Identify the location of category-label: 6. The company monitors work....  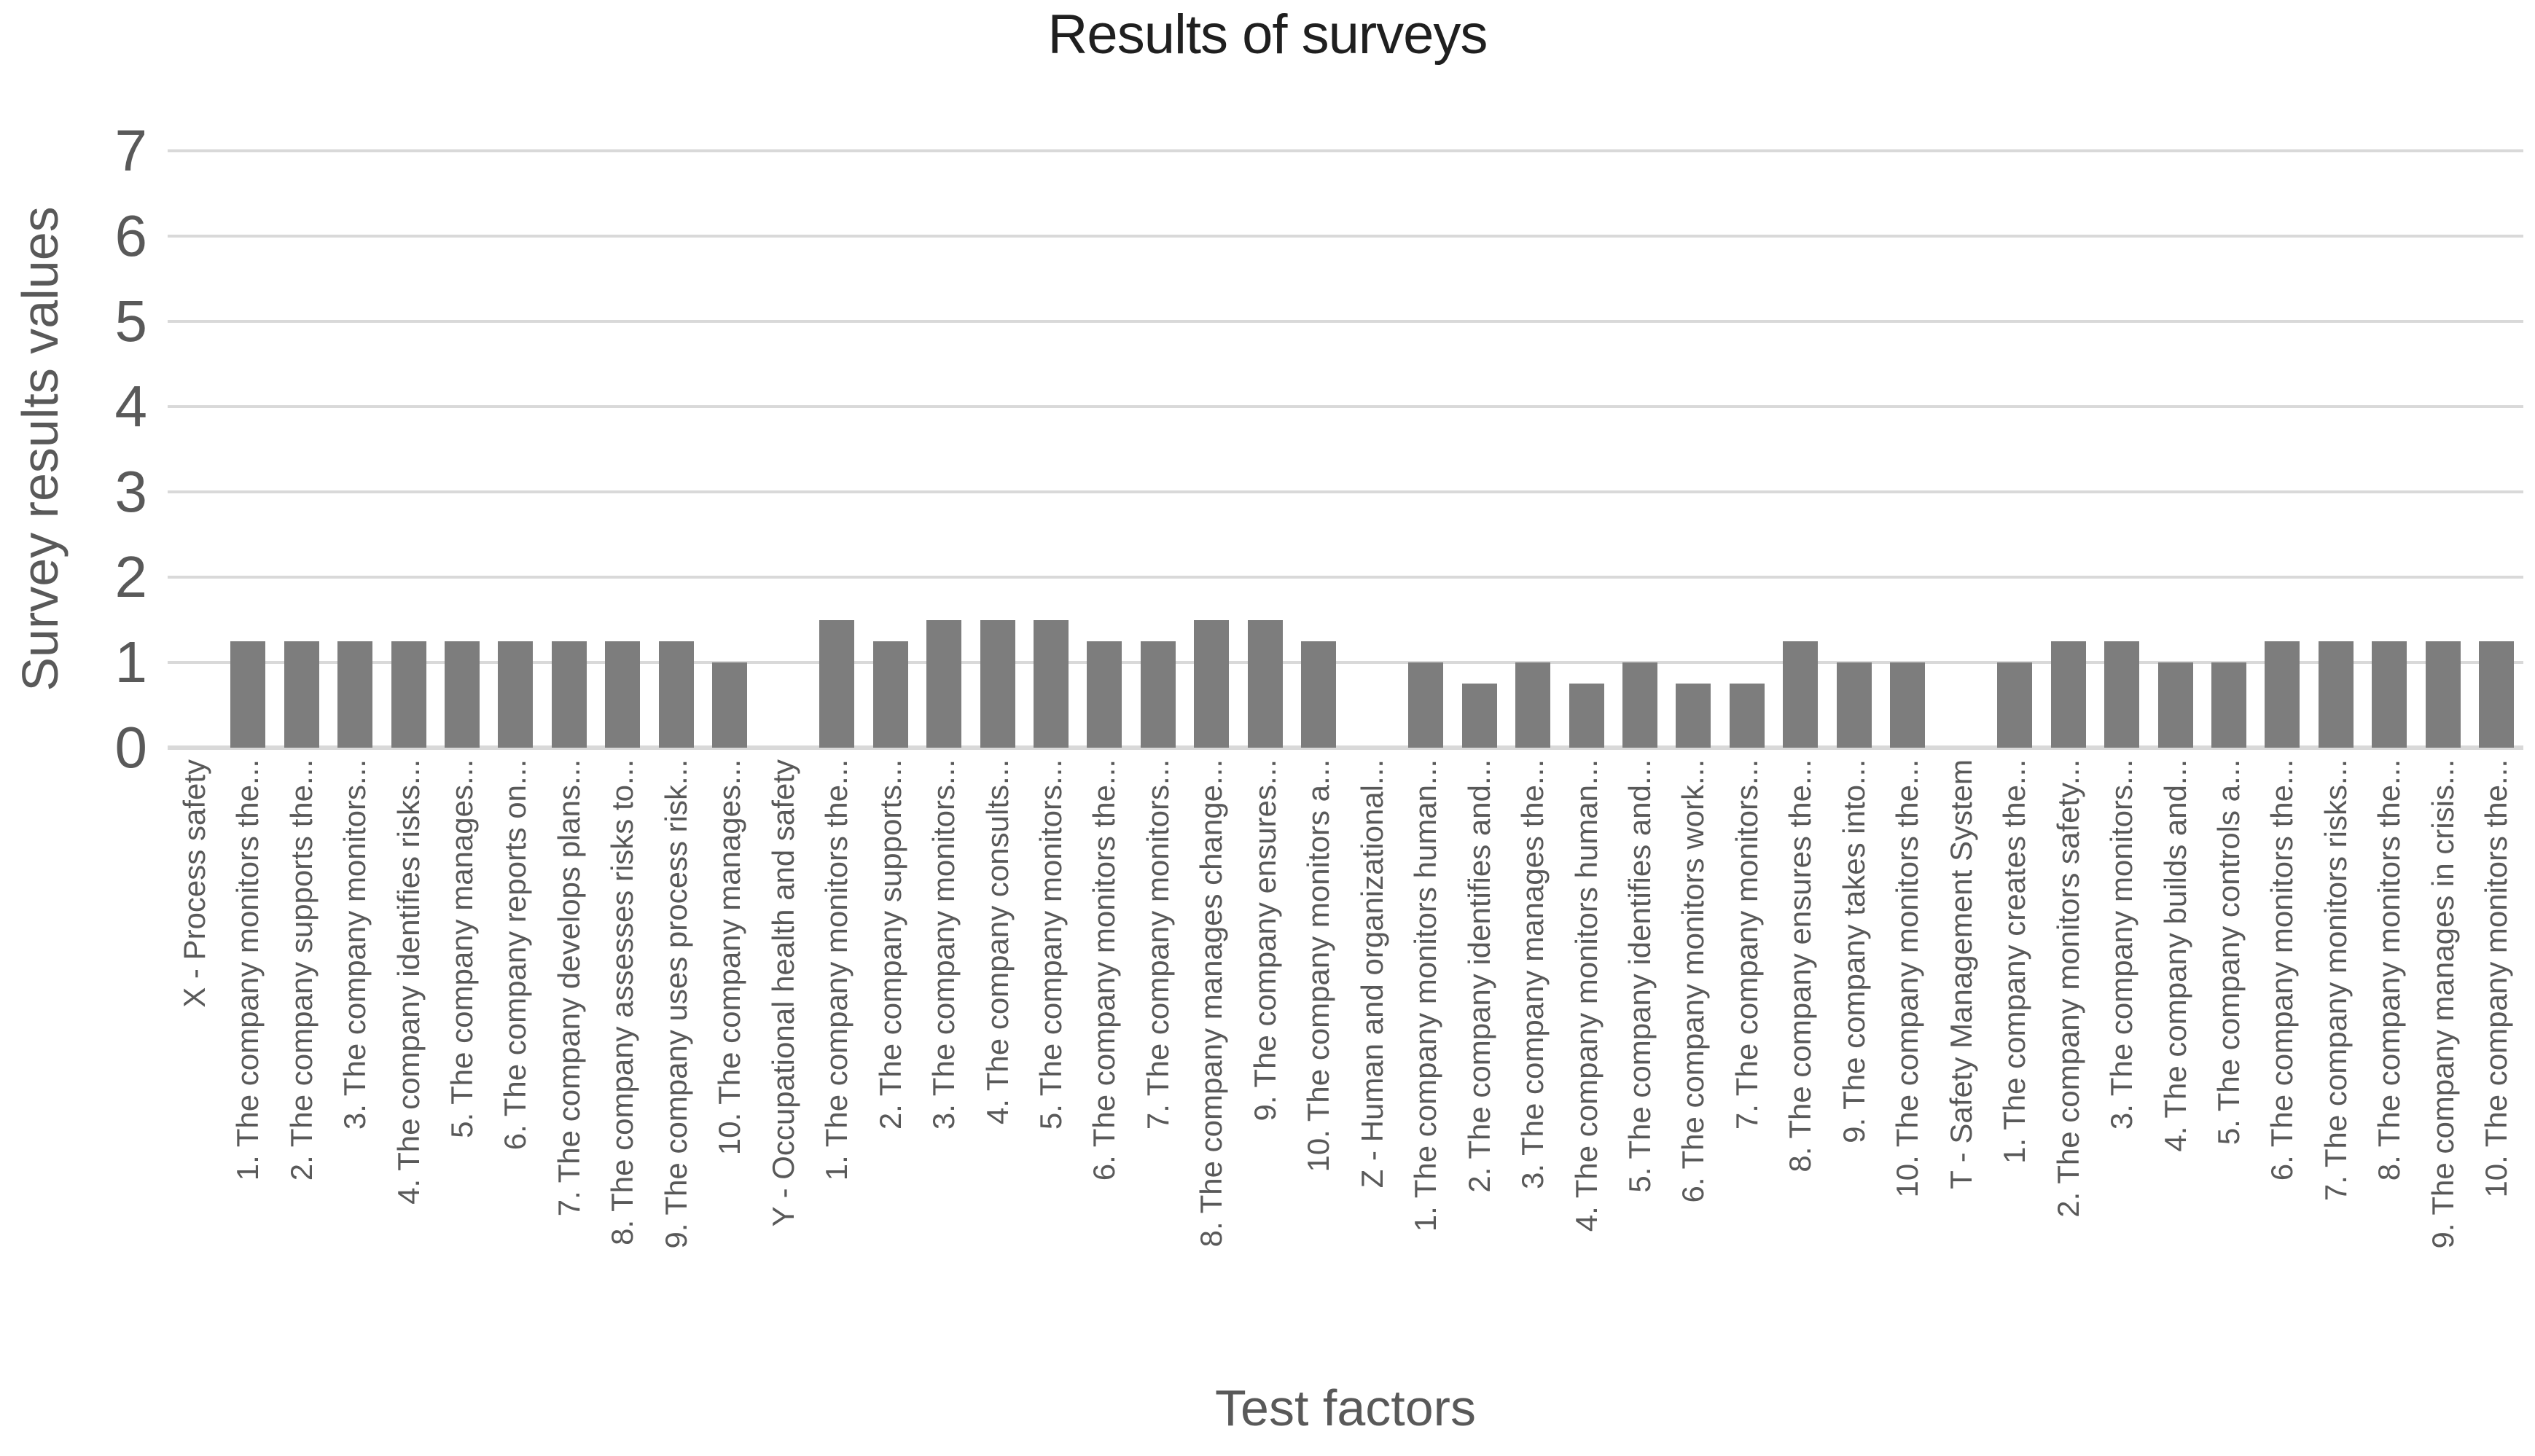
(1694, 981).